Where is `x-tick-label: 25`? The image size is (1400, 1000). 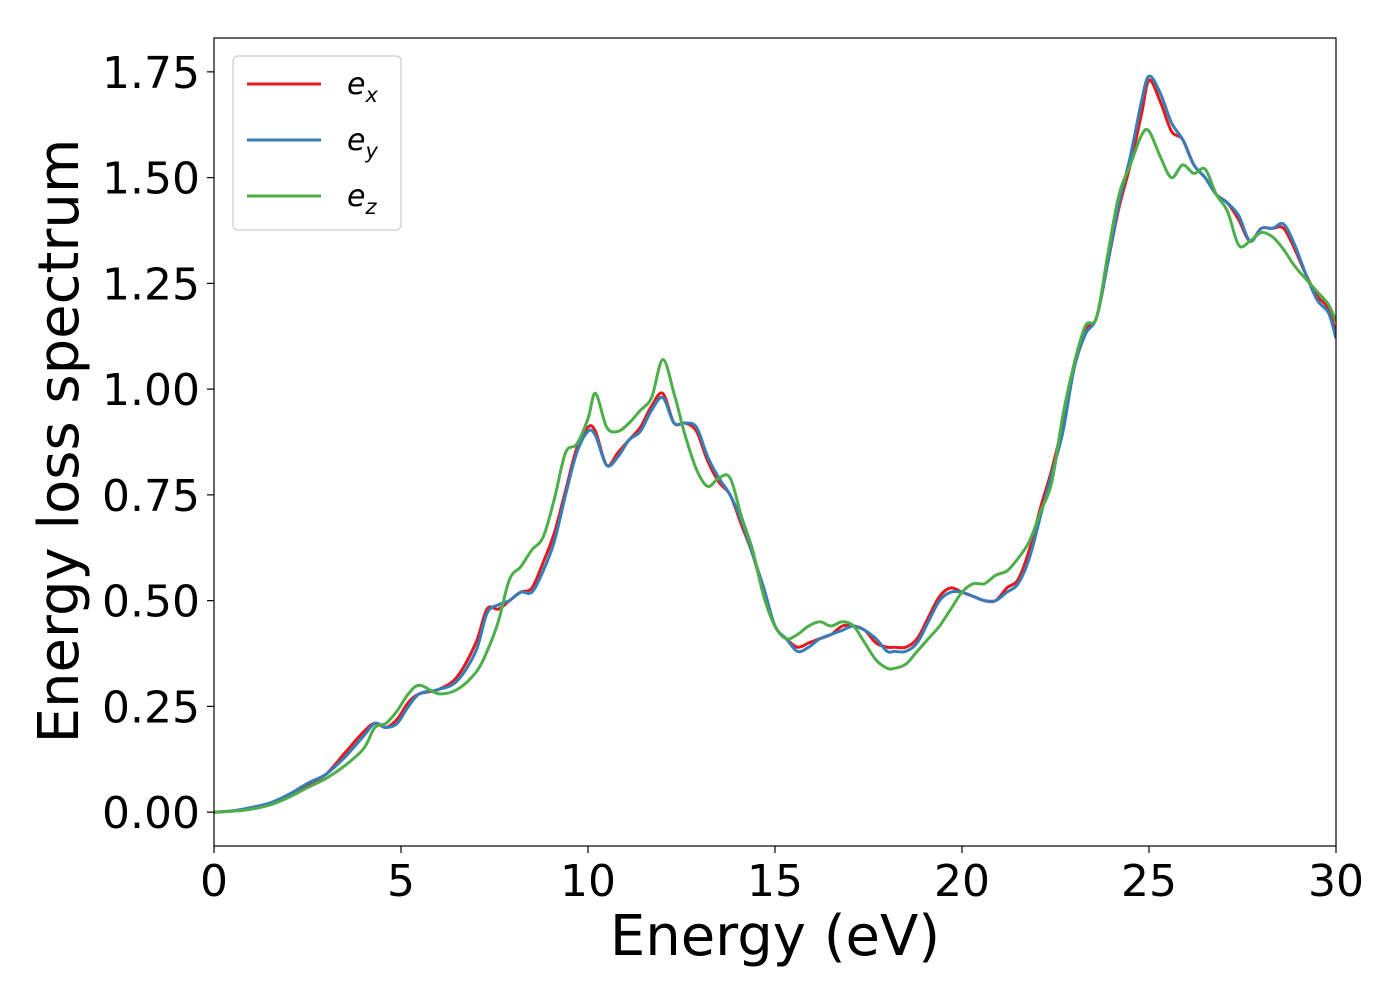
x-tick-label: 25 is located at coordinates (1149, 881).